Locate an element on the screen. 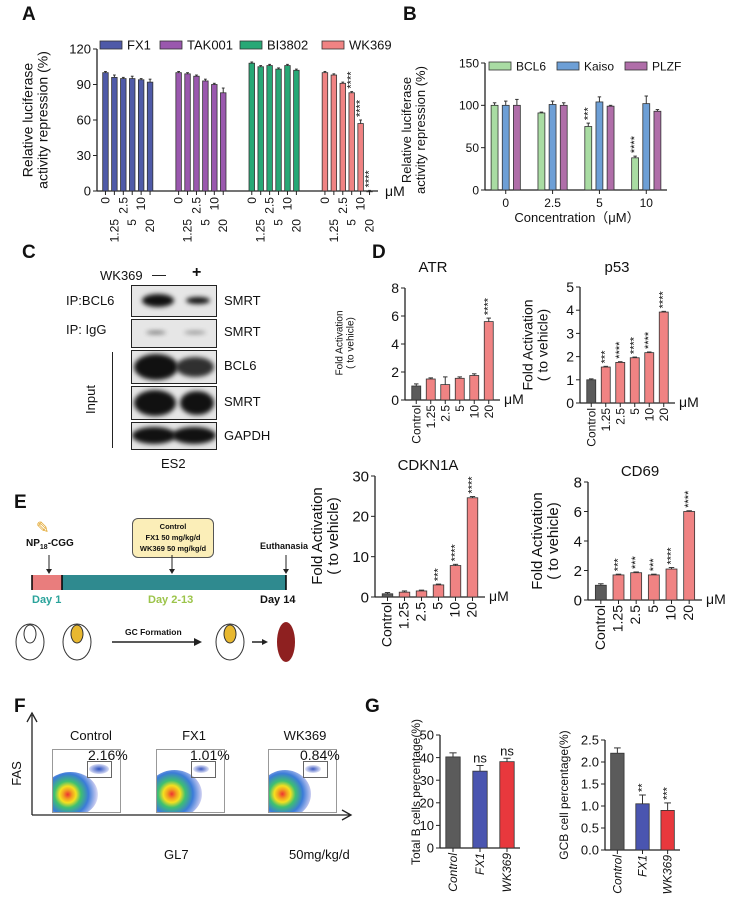 The width and height of the screenshot is (729, 900). panel-label-e: E is located at coordinates (20, 502).